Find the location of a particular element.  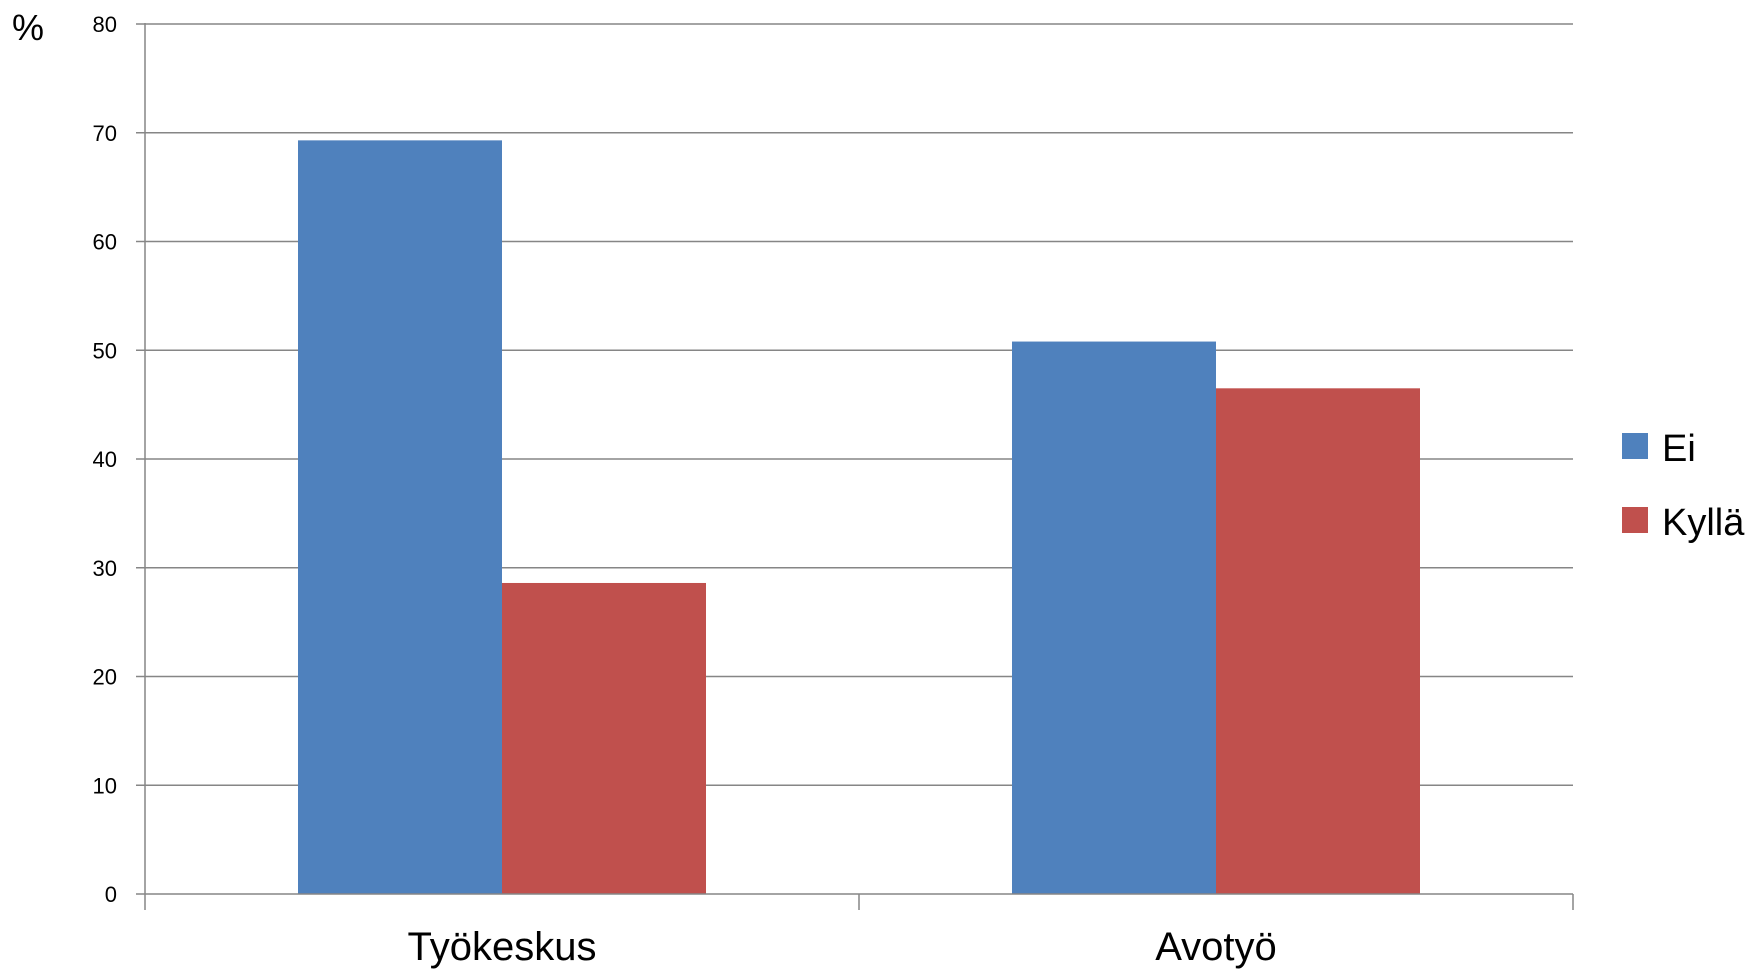

bar-kyll--1 is located at coordinates (1318, 641).